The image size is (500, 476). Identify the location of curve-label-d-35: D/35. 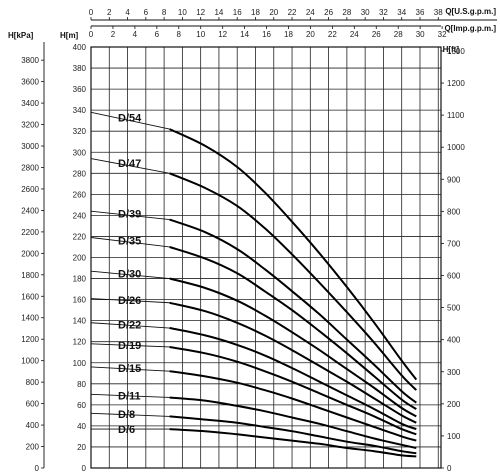
(129, 241).